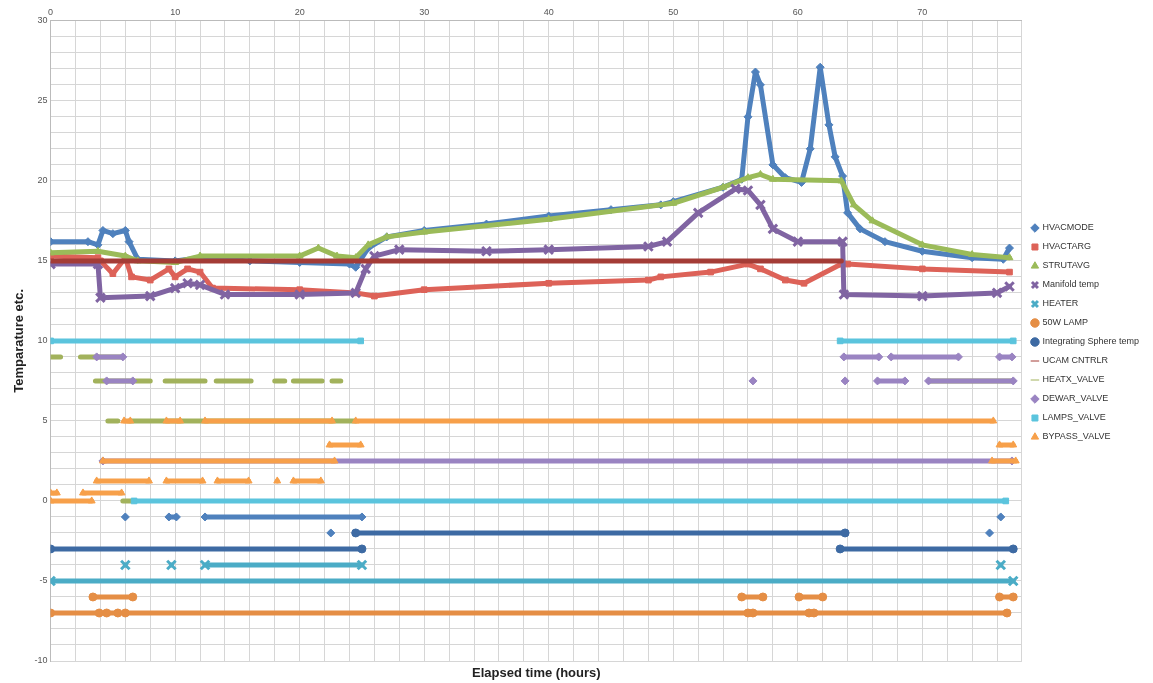  What do you see at coordinates (548, 11) in the screenshot?
I see `x-tick-label: 40` at bounding box center [548, 11].